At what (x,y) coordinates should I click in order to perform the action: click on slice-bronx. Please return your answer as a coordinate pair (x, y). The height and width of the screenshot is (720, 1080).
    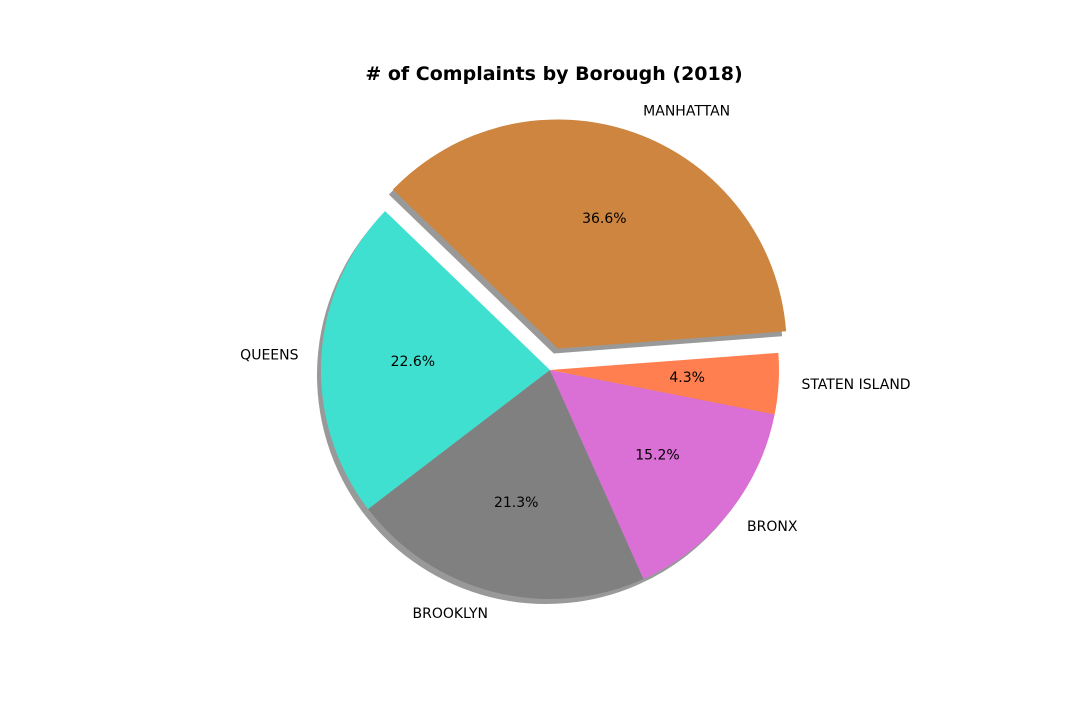
    Looking at the image, I should click on (662, 475).